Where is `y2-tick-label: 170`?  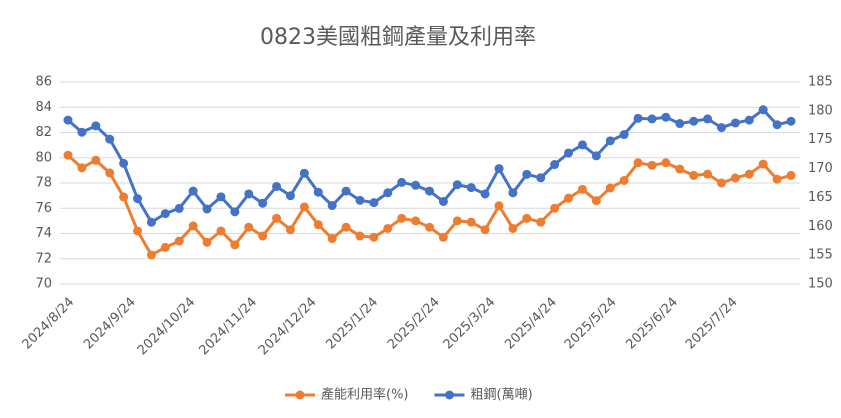
y2-tick-label: 170 is located at coordinates (820, 168).